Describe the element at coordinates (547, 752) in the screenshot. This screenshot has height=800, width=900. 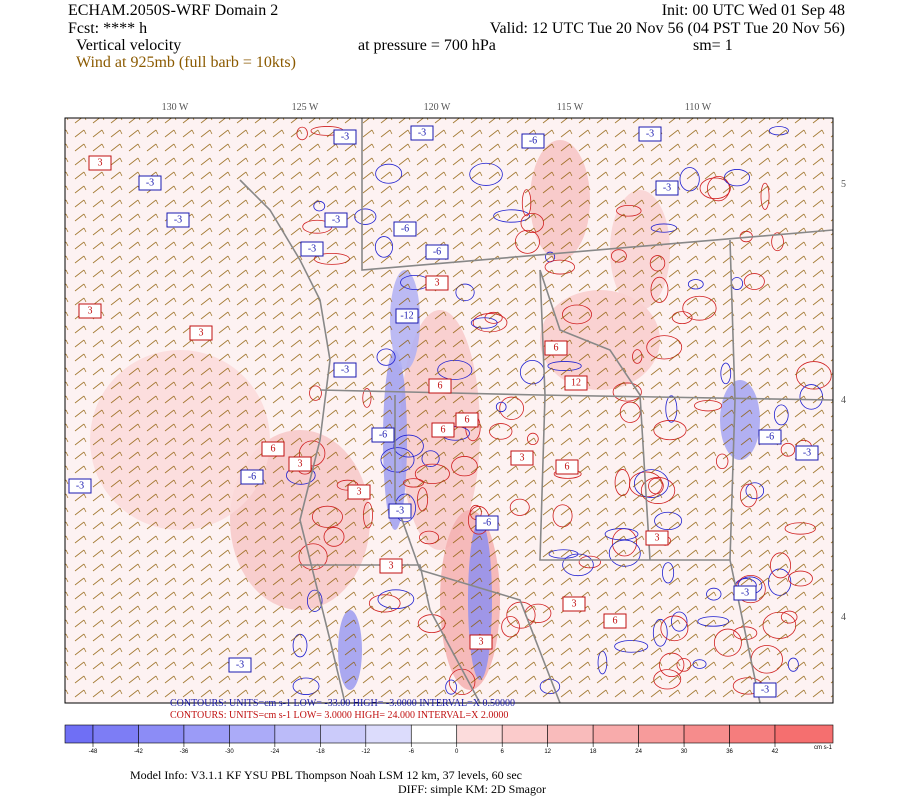
I see `colorbar-label: 12` at that location.